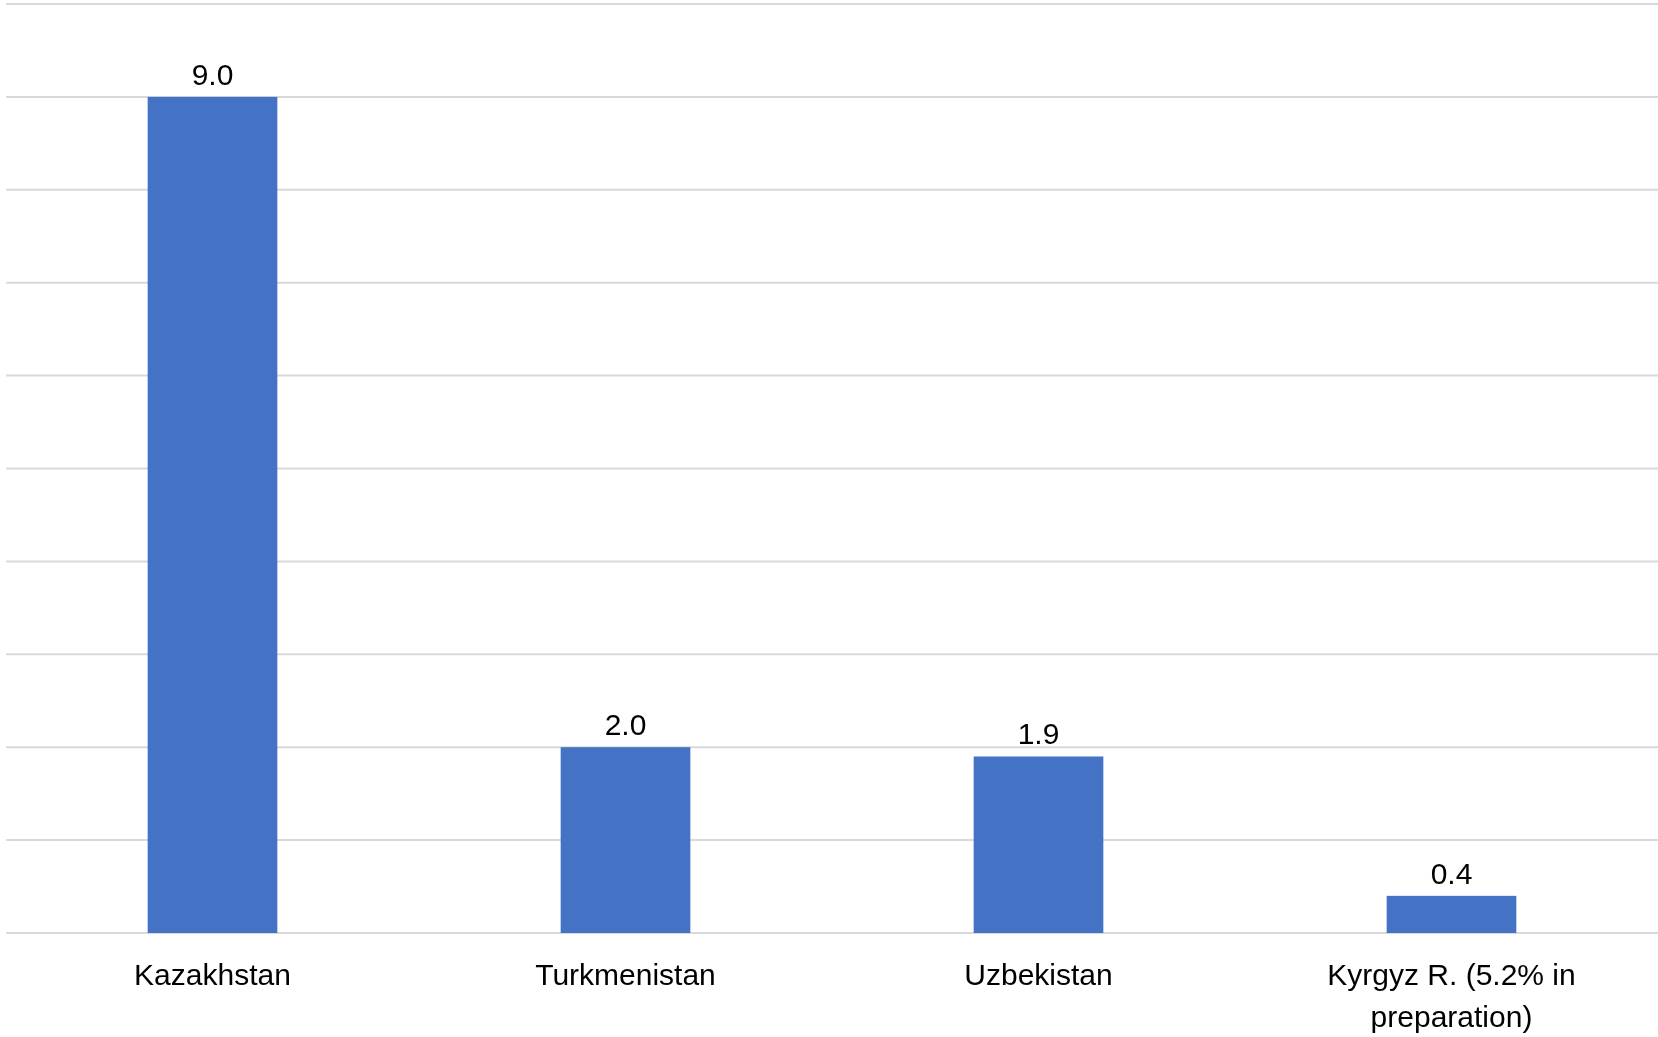 The height and width of the screenshot is (1037, 1658). I want to click on x-tick-label: Kazakhstan, so click(212, 974).